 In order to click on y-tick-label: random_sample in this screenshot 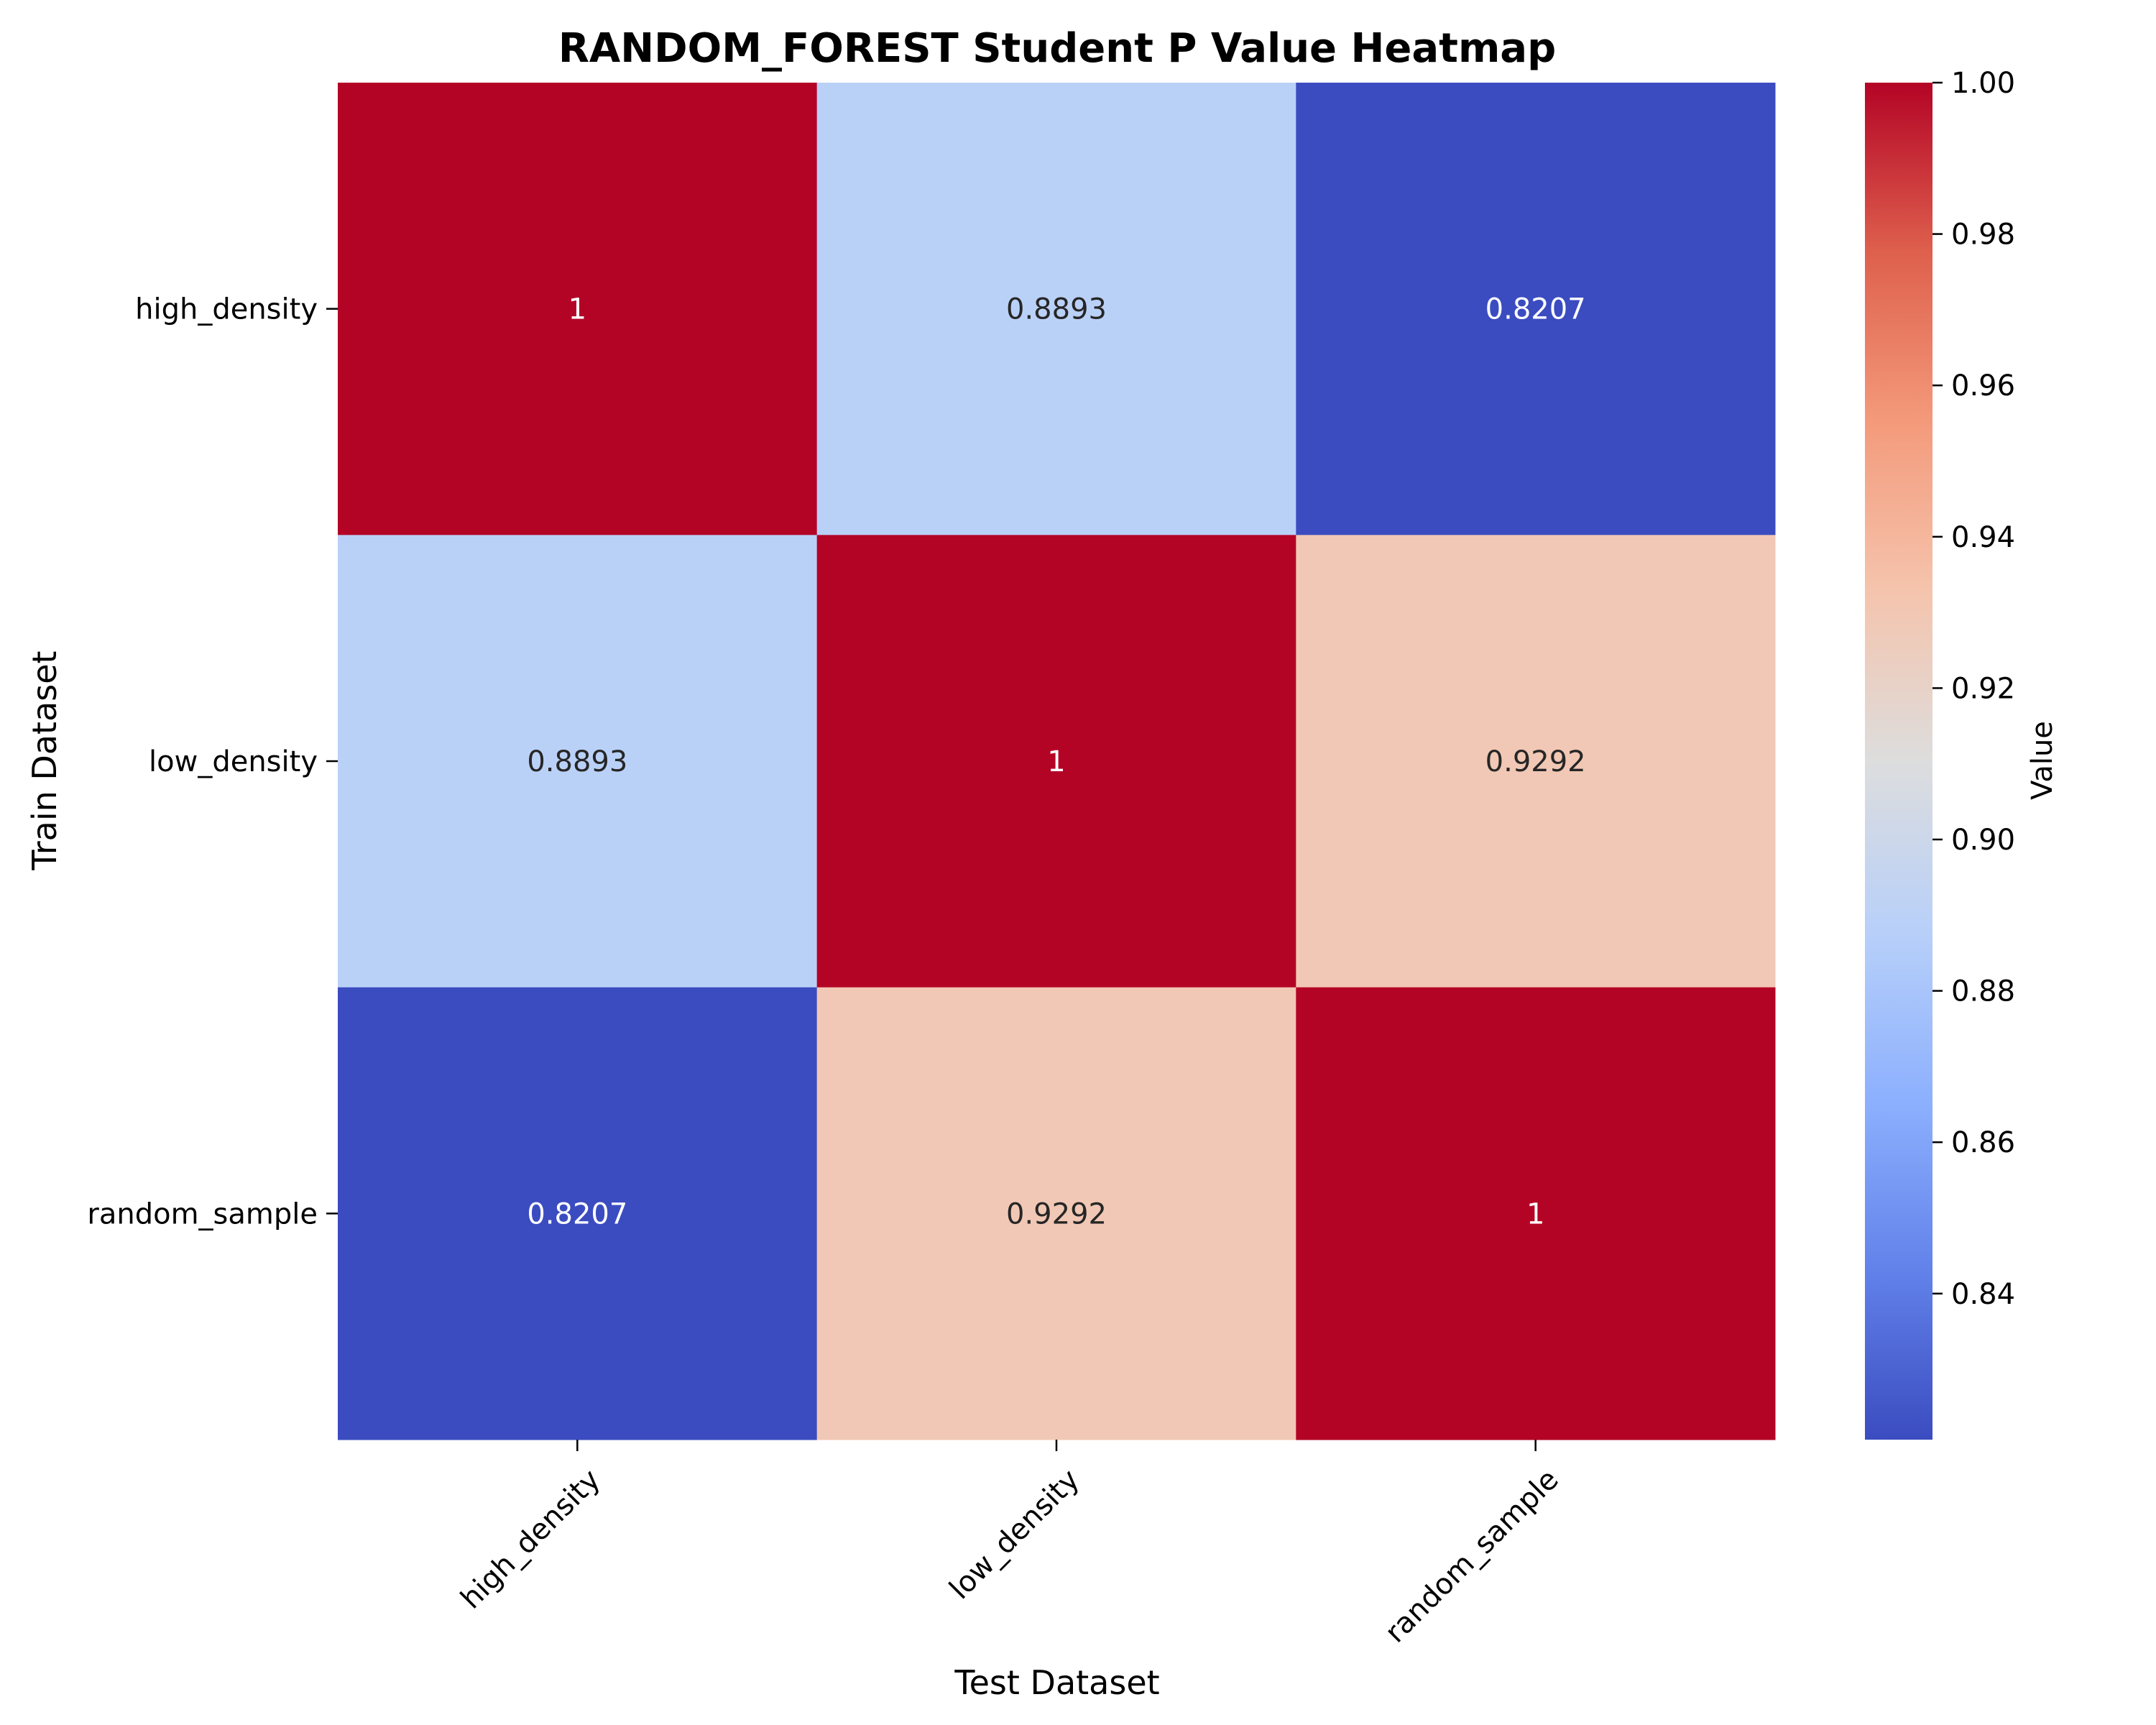, I will do `click(203, 1213)`.